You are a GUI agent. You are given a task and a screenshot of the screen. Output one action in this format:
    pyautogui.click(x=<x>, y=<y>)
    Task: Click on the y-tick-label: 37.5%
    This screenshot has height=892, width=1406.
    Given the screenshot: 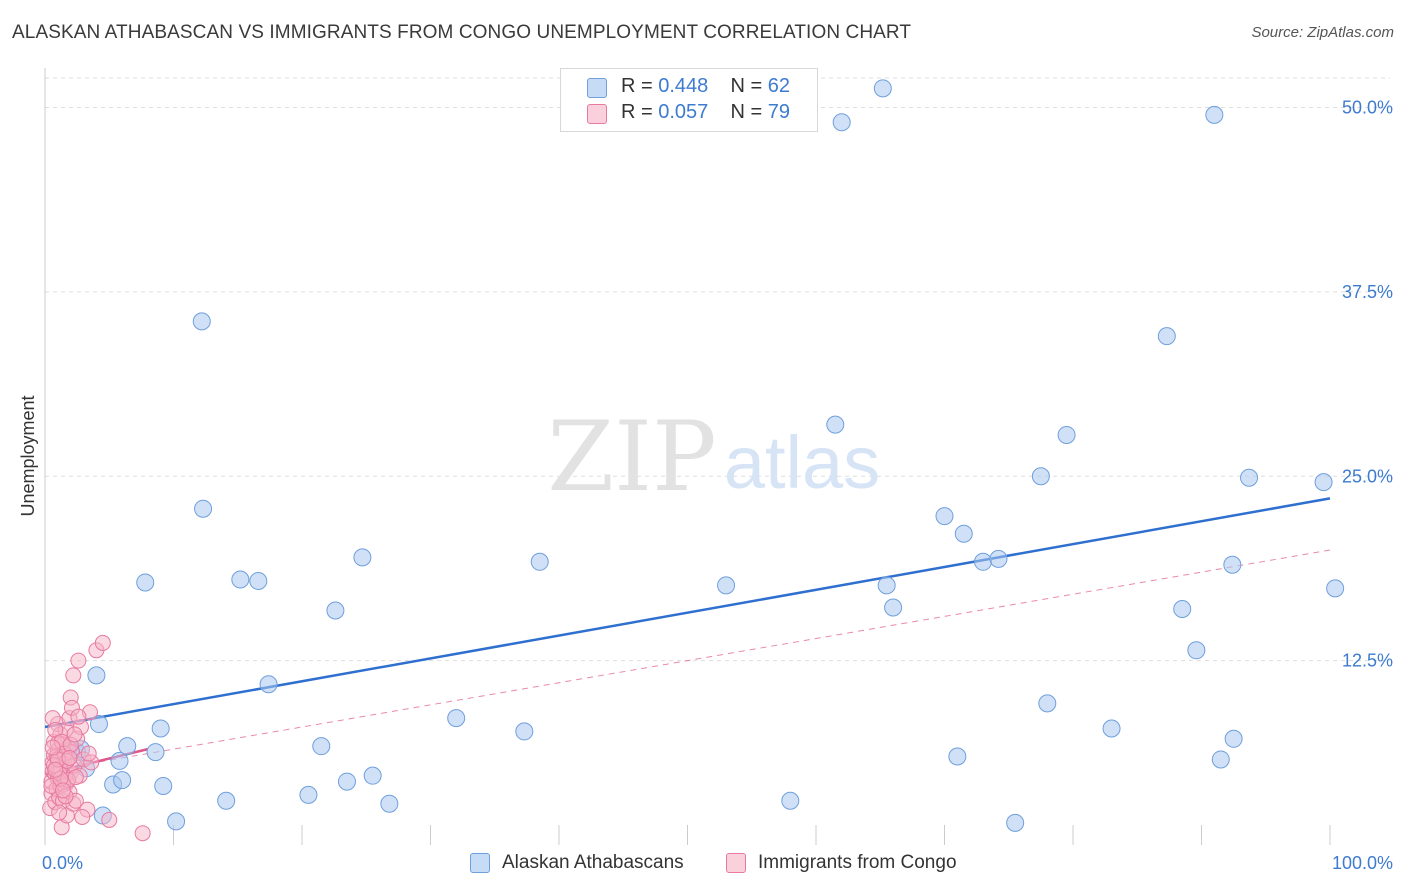 What is the action you would take?
    pyautogui.click(x=1367, y=292)
    